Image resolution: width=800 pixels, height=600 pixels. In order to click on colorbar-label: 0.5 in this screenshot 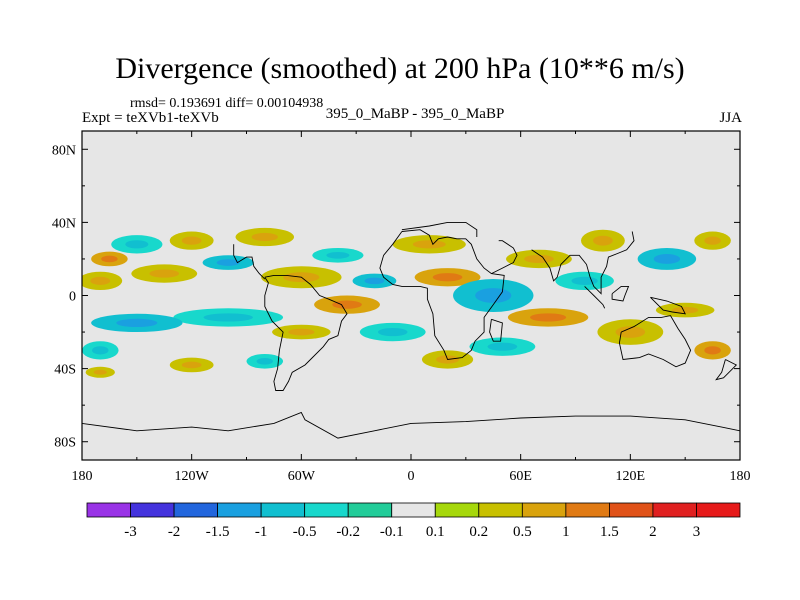, I will do `click(522, 532)`.